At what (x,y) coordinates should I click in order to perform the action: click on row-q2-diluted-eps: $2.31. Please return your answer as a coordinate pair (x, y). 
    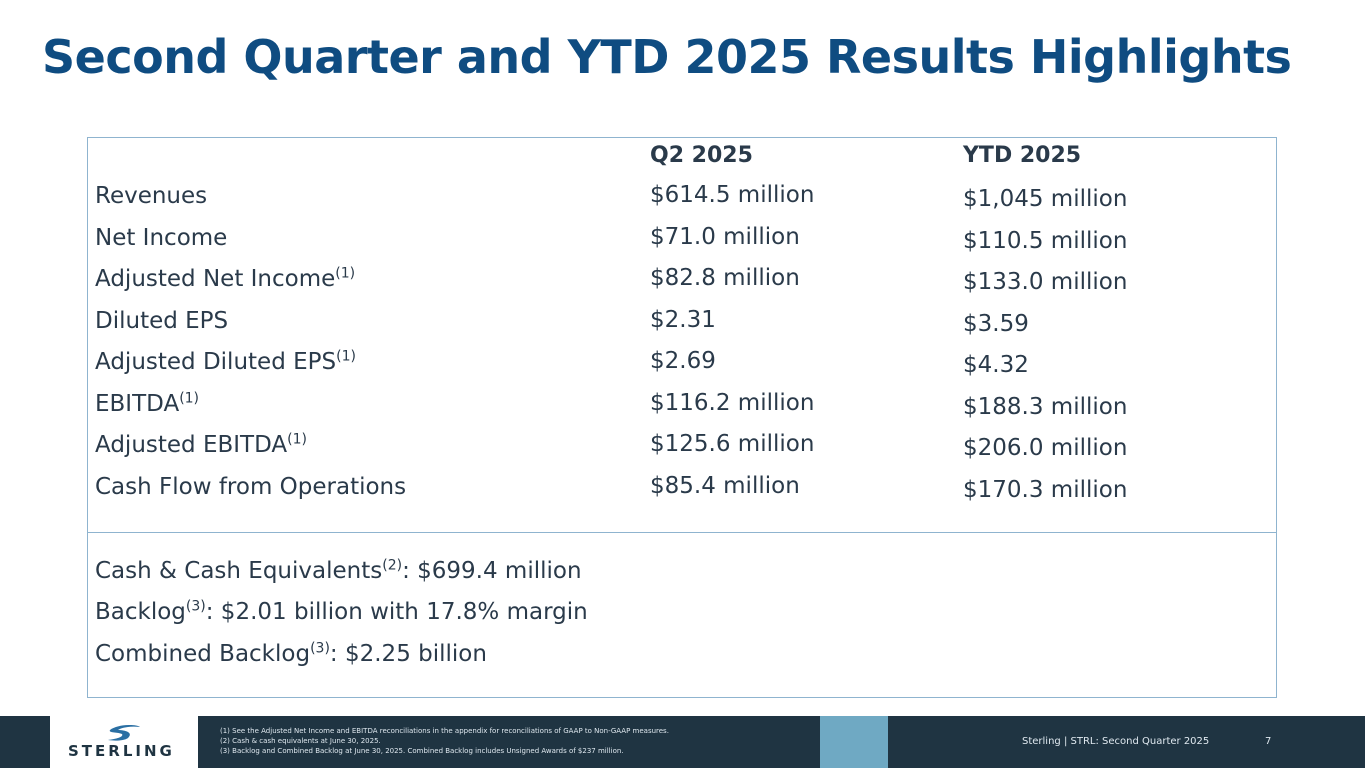
    Looking at the image, I should click on (683, 320).